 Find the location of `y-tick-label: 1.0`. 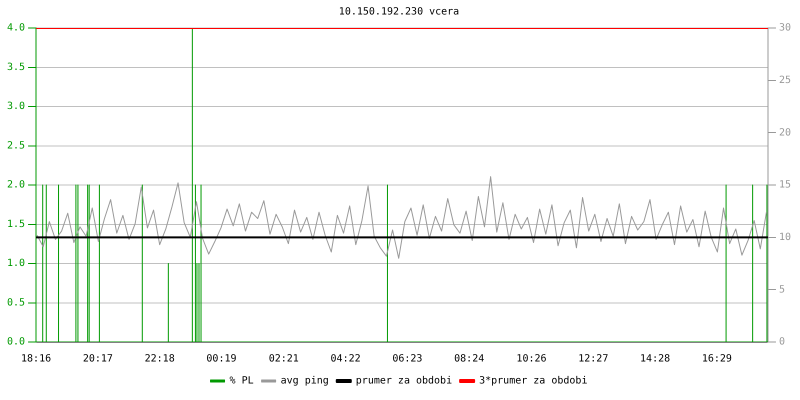

y-tick-label: 1.0 is located at coordinates (16, 264).